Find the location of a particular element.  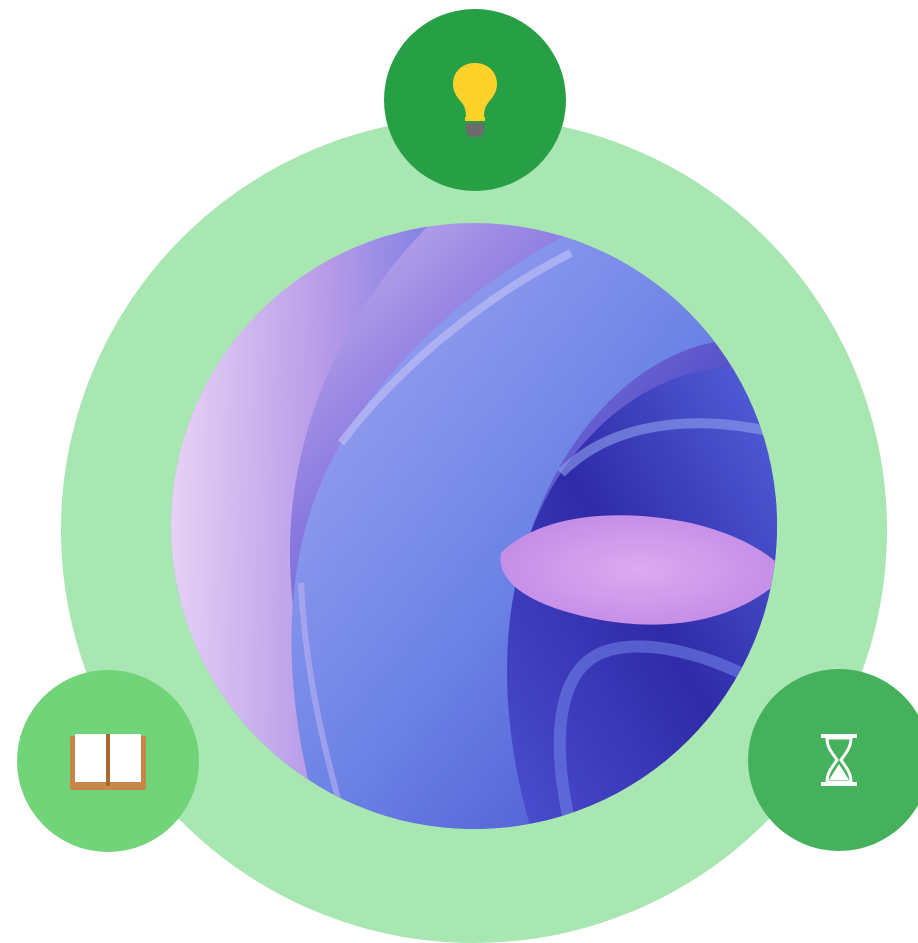

hourglass-icon is located at coordinates (839, 760).